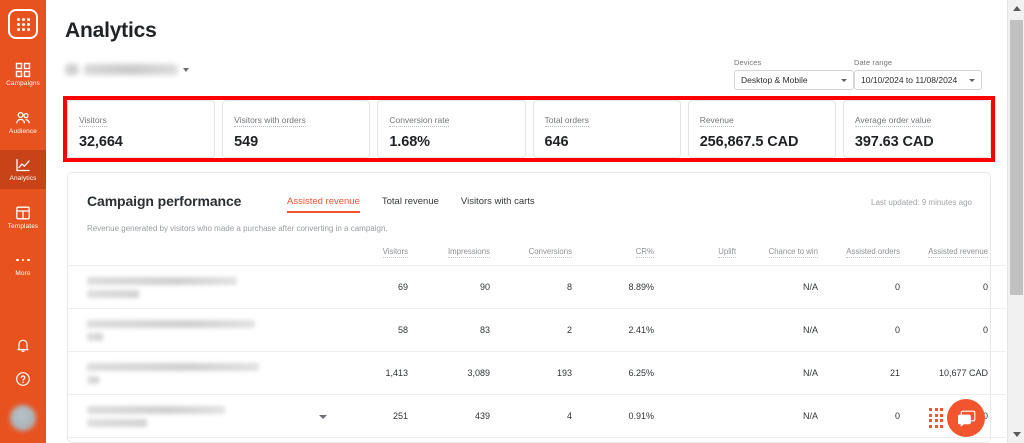  Describe the element at coordinates (556, 142) in the screenshot. I see `kpi-value: 646` at that location.